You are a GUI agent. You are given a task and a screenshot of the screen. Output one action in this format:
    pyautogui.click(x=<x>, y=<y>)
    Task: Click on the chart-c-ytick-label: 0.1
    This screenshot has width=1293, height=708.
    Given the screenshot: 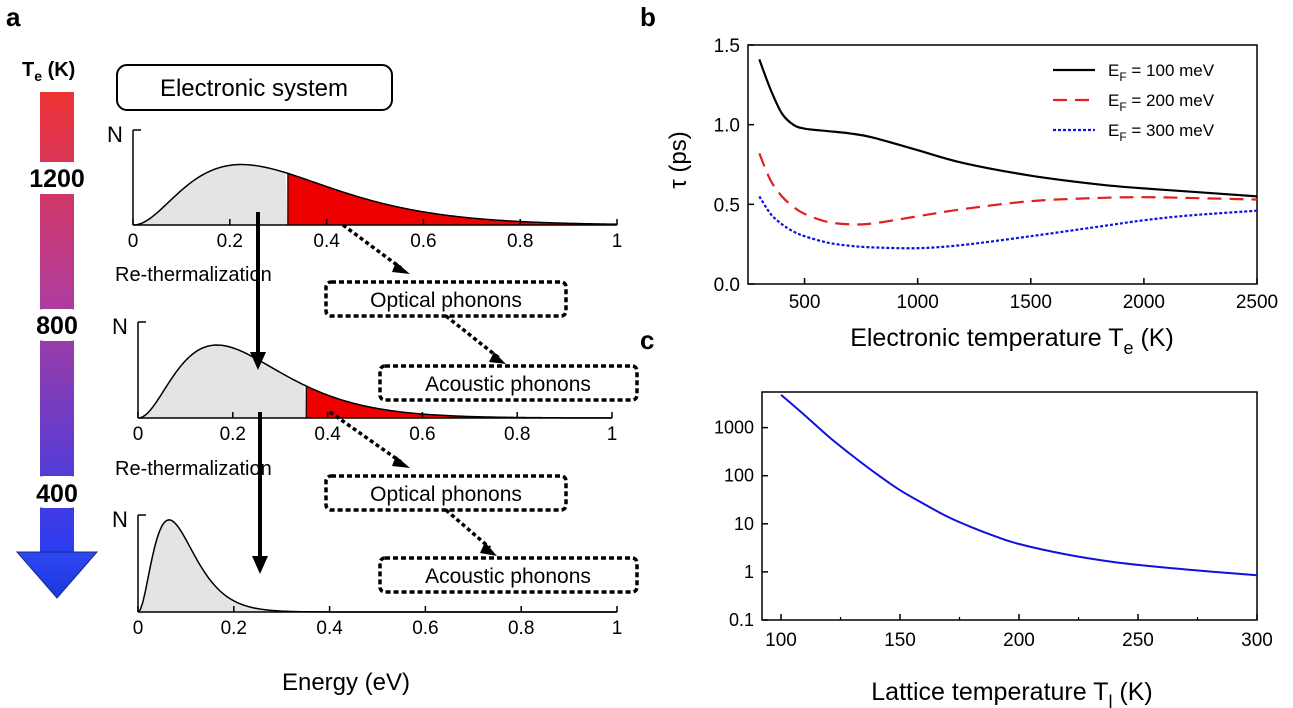 What is the action you would take?
    pyautogui.click(x=741, y=620)
    